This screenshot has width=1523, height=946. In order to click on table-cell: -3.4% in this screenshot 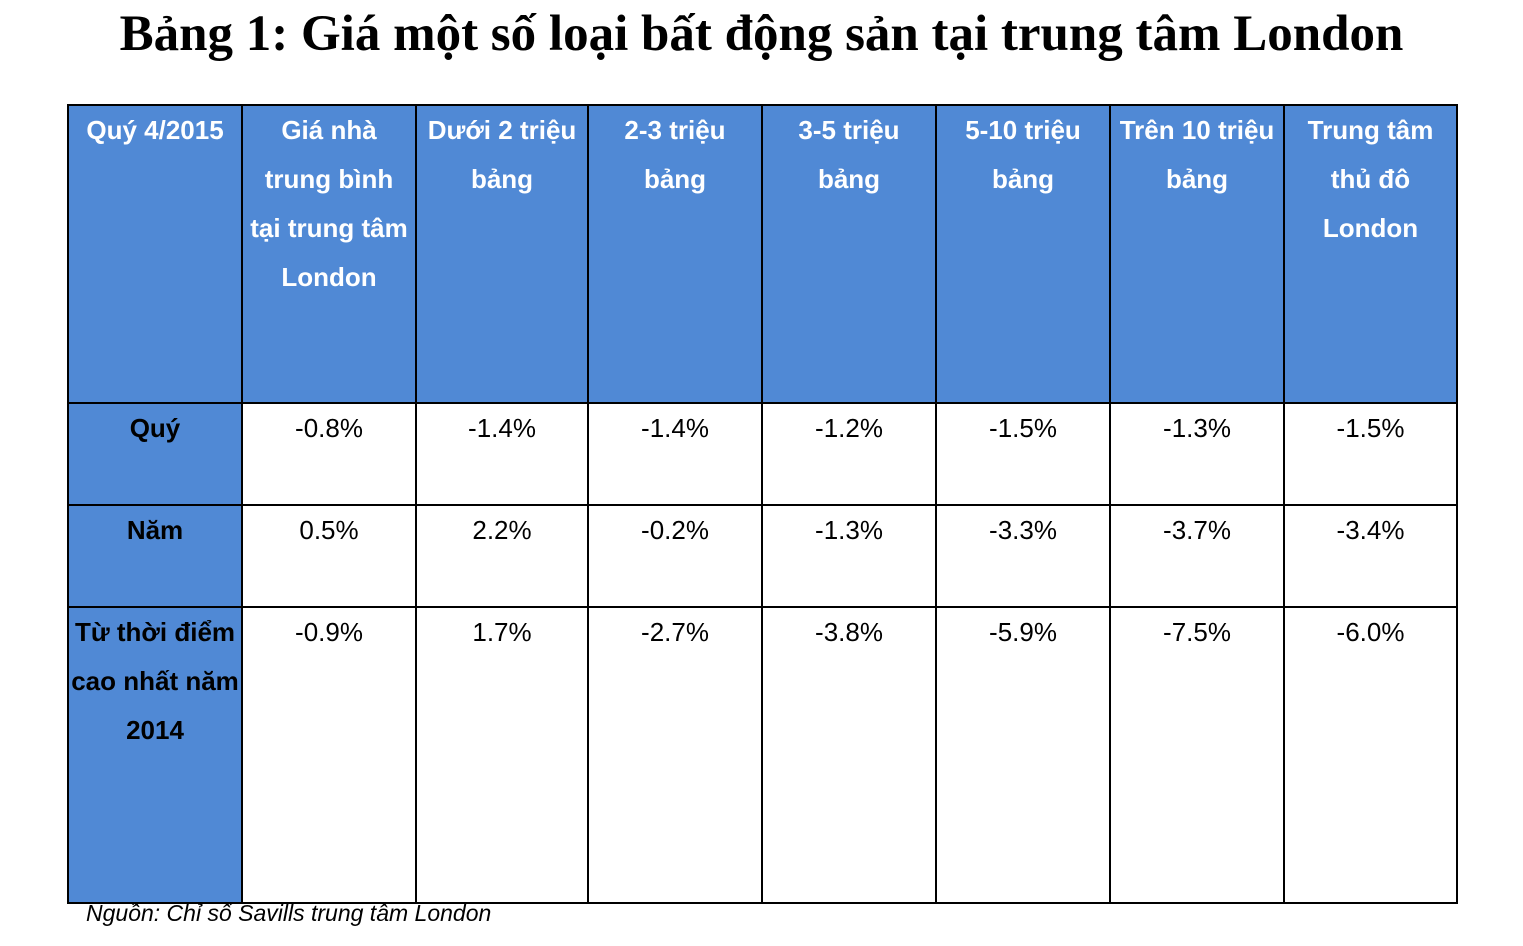, I will do `click(1370, 556)`.